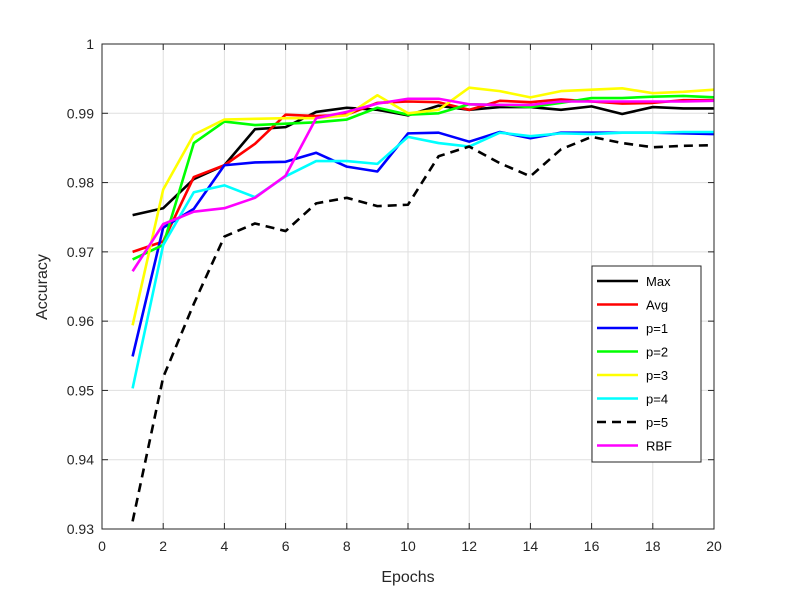  I want to click on x-tick-label: 12, so click(469, 546).